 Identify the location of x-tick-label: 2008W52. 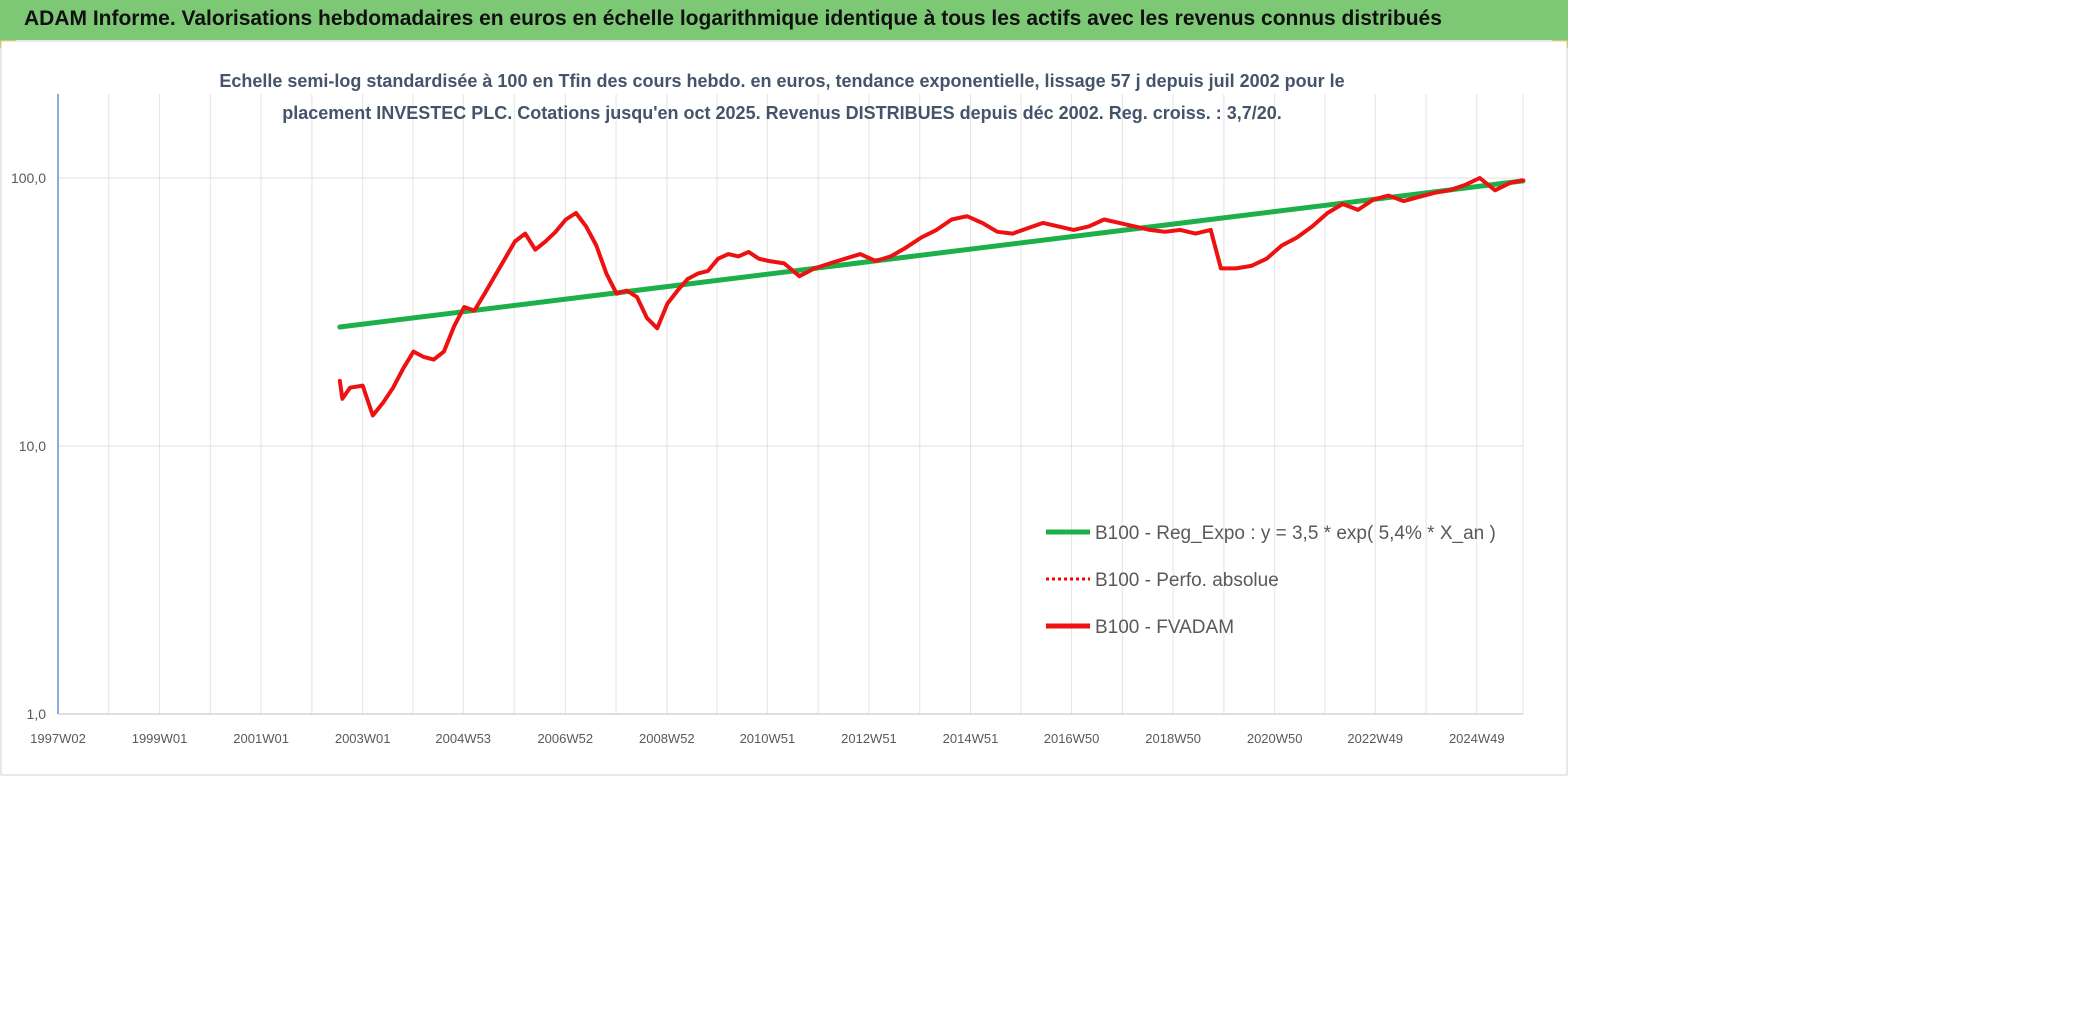
(667, 738).